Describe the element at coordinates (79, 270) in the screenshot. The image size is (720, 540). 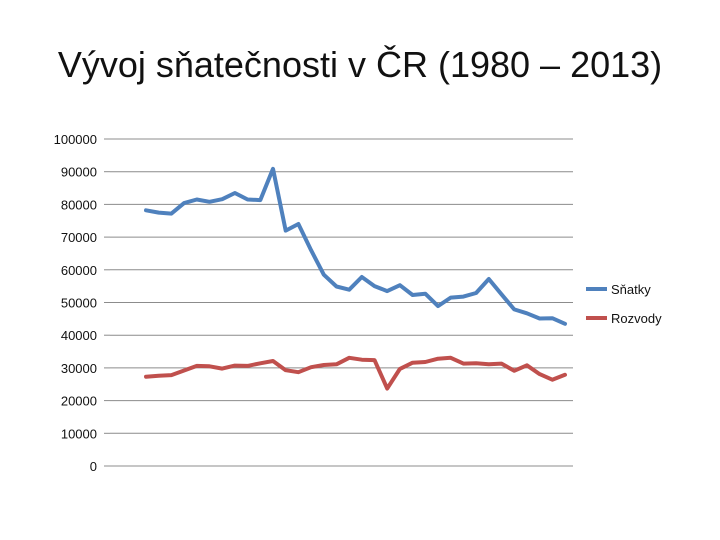
I see `y-tick-label: 60000` at that location.